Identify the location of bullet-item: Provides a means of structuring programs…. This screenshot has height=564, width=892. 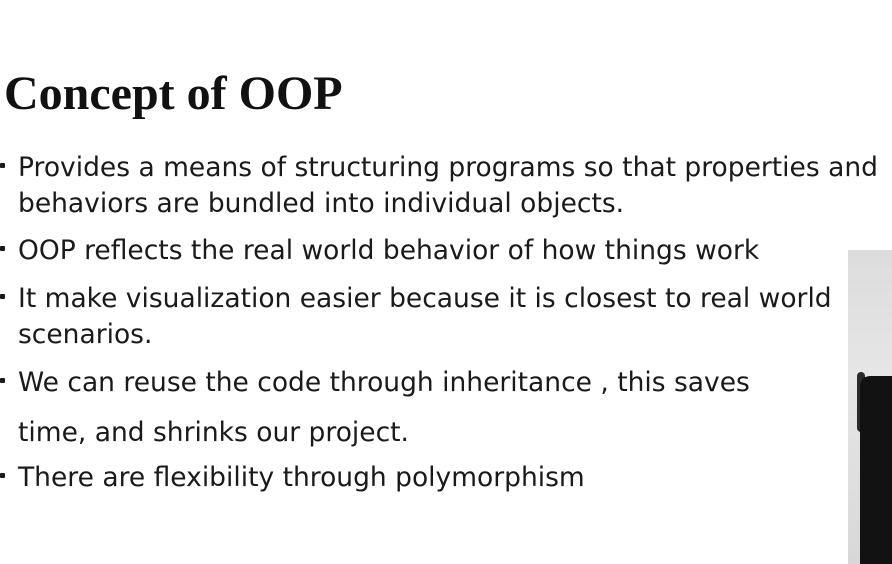
(446, 186).